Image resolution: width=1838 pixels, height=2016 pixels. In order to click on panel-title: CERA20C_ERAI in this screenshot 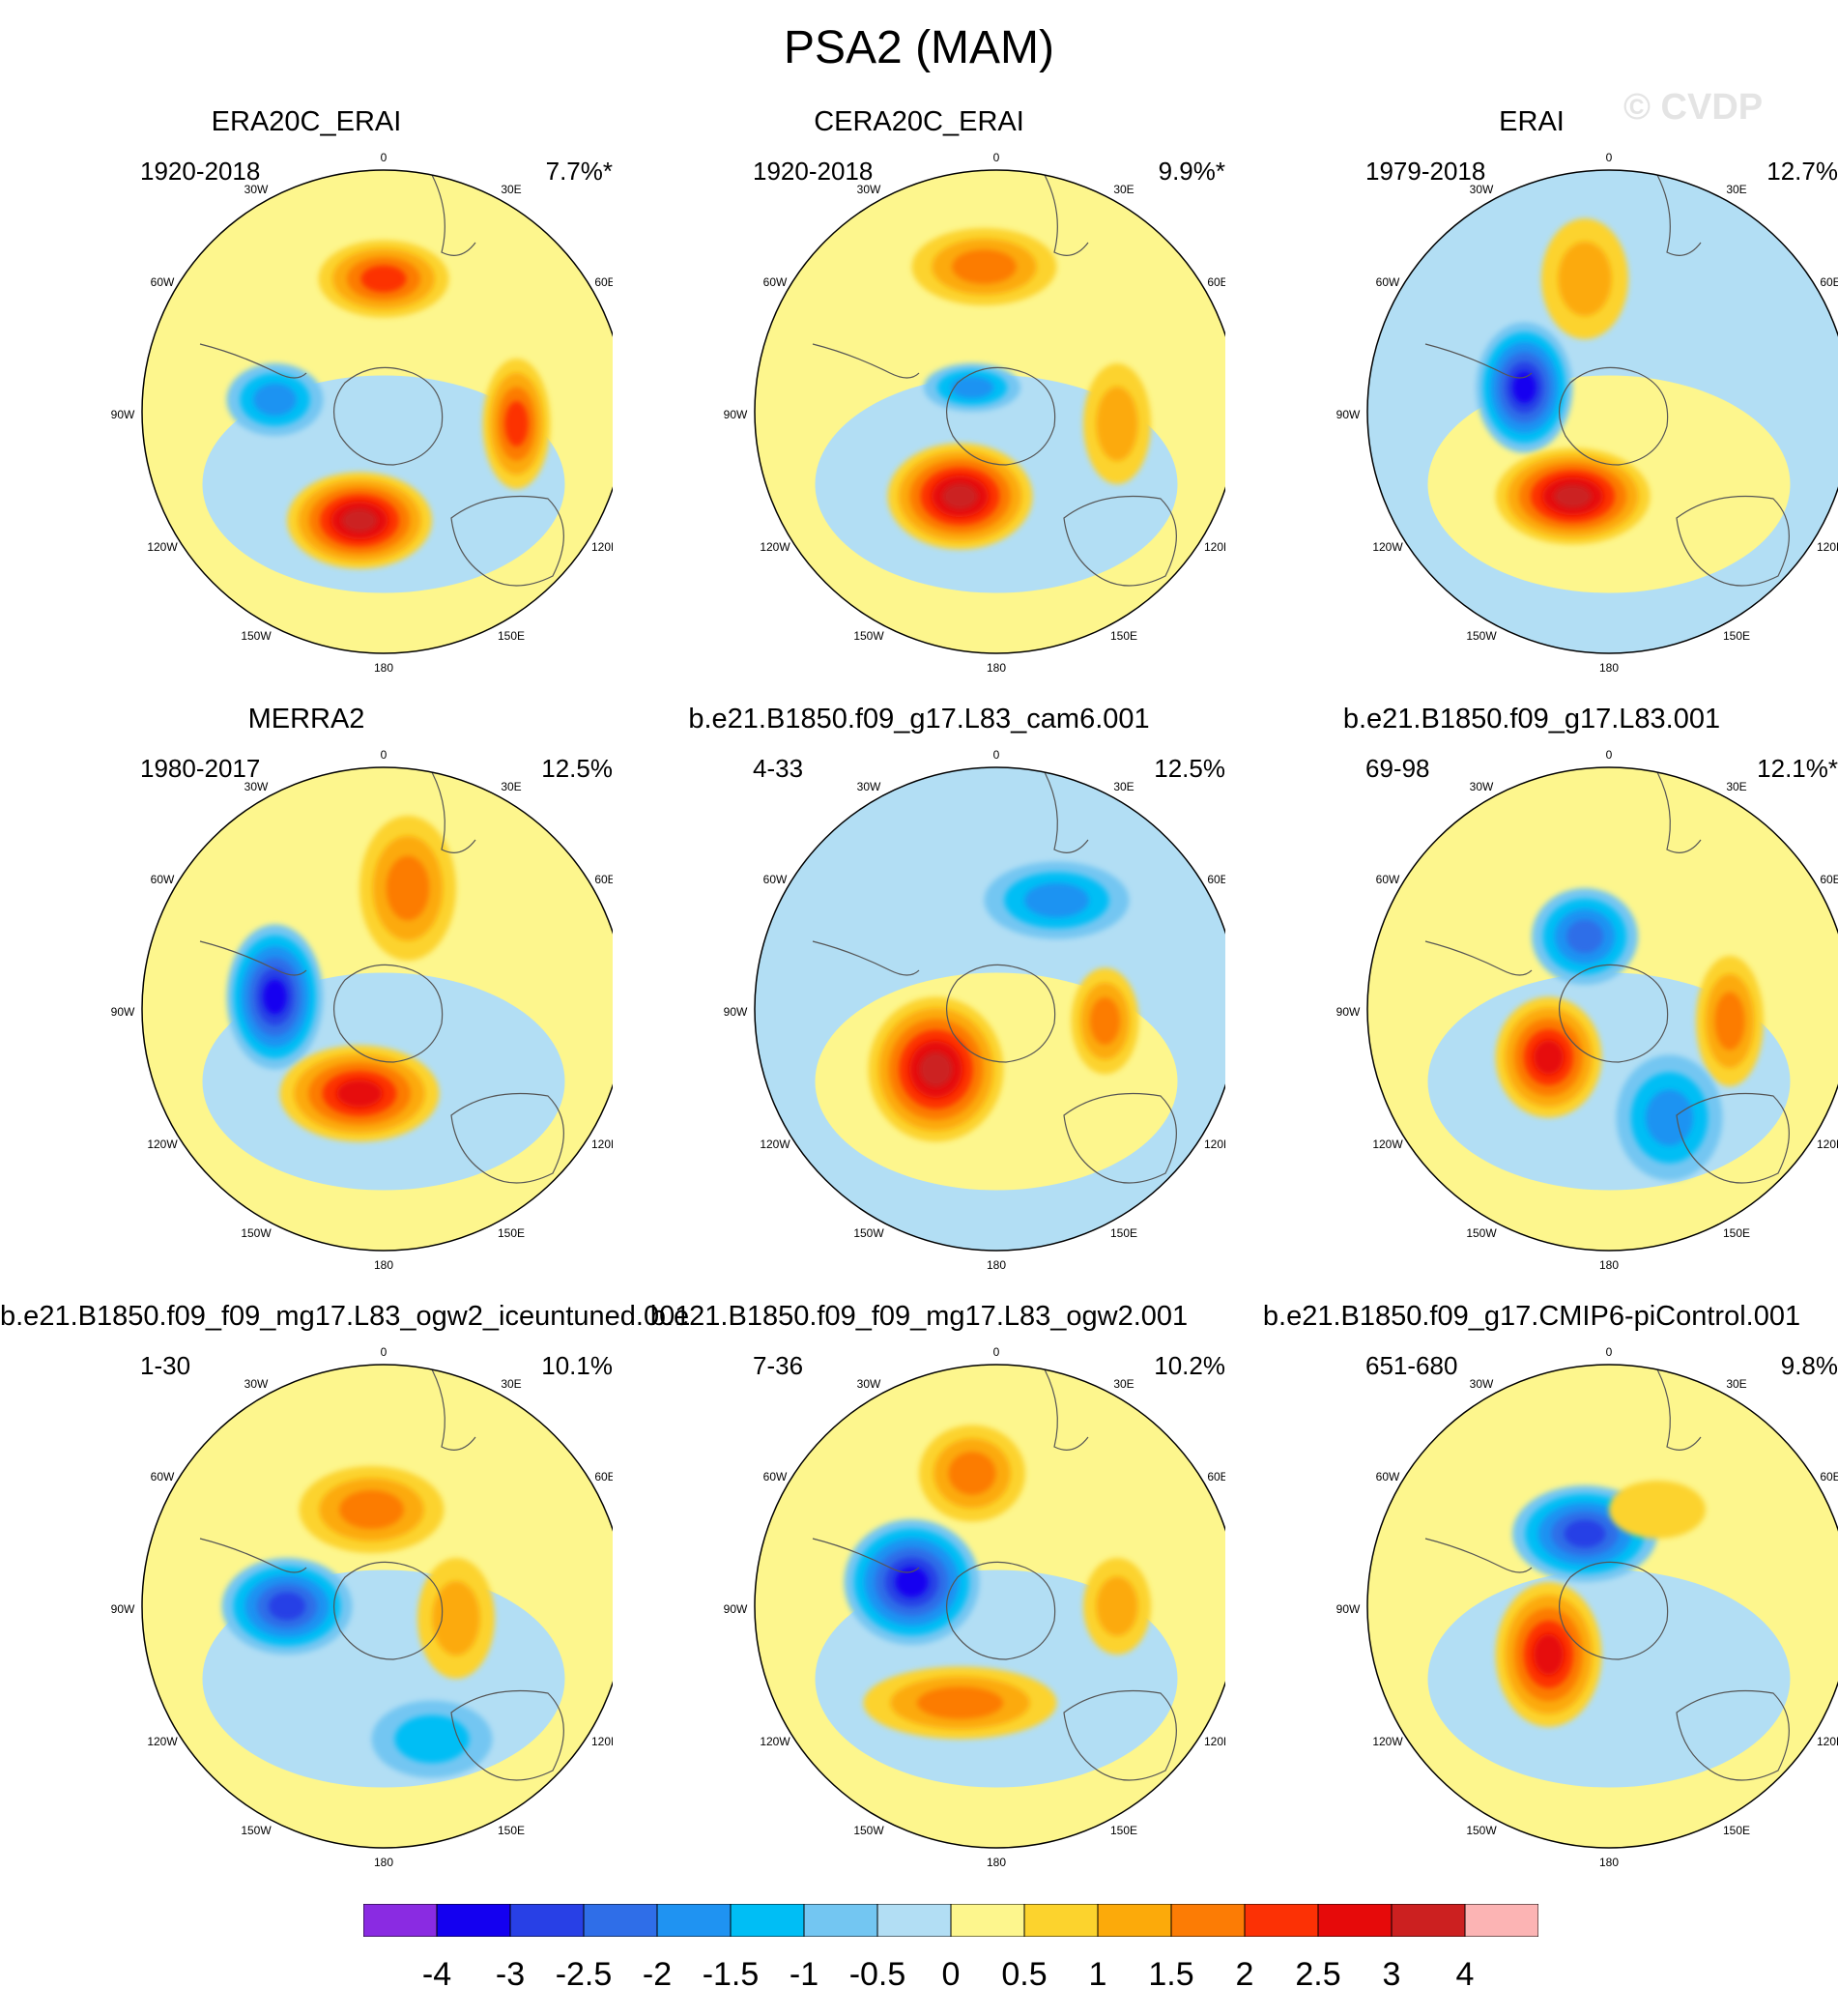, I will do `click(919, 122)`.